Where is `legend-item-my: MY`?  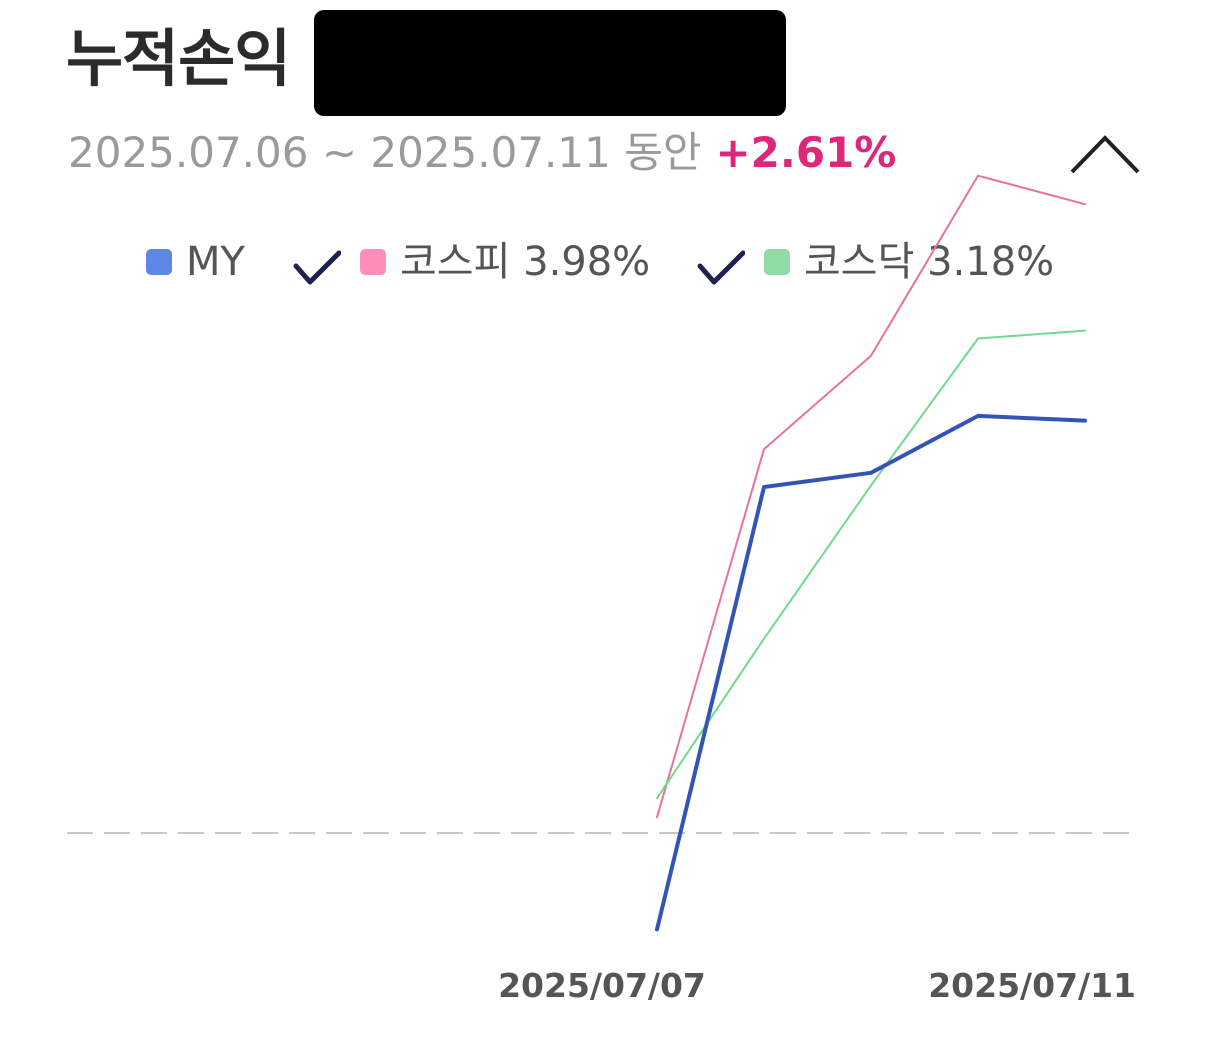
legend-item-my: MY is located at coordinates (195, 262).